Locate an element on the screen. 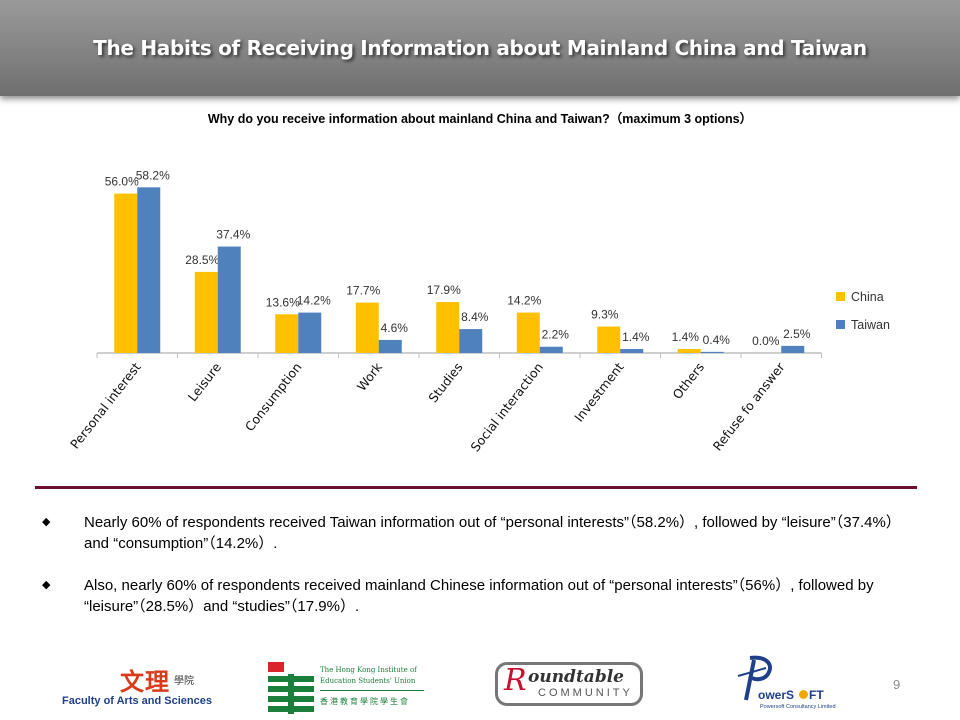 This screenshot has height=720, width=960. x-tick-label: Personal interest is located at coordinates (105, 406).